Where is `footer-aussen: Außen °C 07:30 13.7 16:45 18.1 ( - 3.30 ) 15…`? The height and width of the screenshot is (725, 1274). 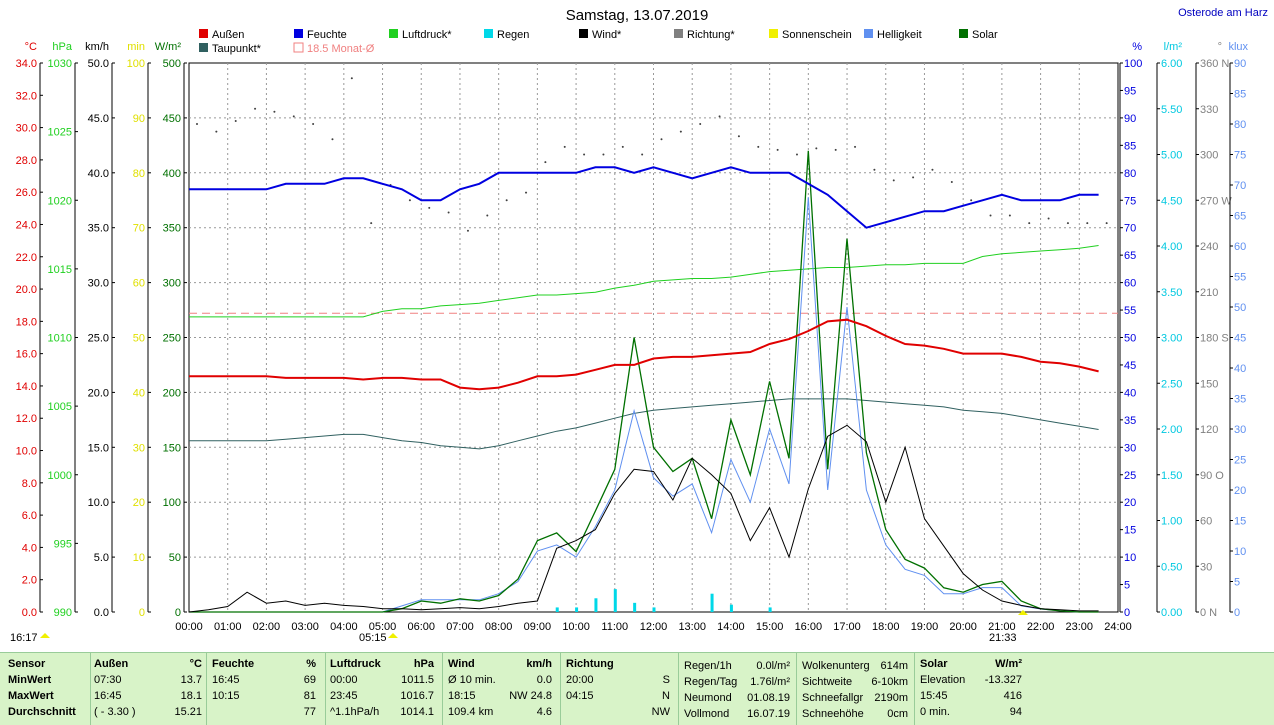
footer-aussen: Außen °C 07:30 13.7 16:45 18.1 ( - 3.30 ) 15… is located at coordinates (148, 688).